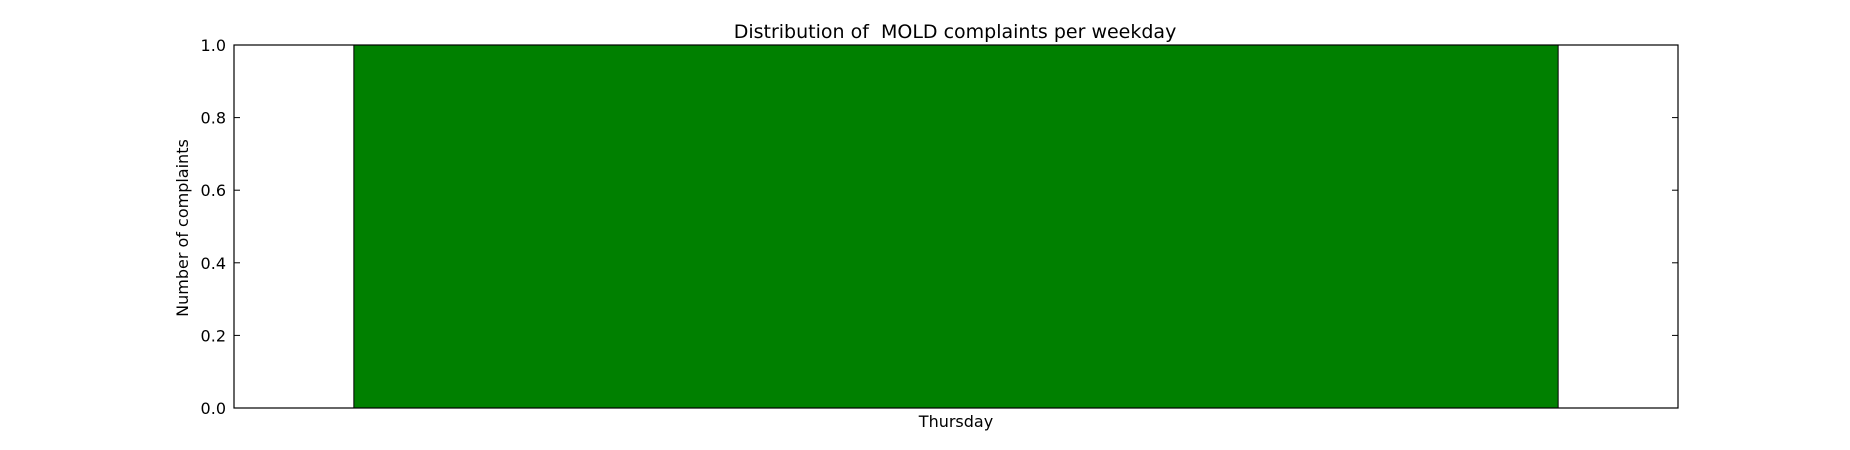 This screenshot has width=1850, height=450. What do you see at coordinates (213, 408) in the screenshot?
I see `y-tick-label: 0.0` at bounding box center [213, 408].